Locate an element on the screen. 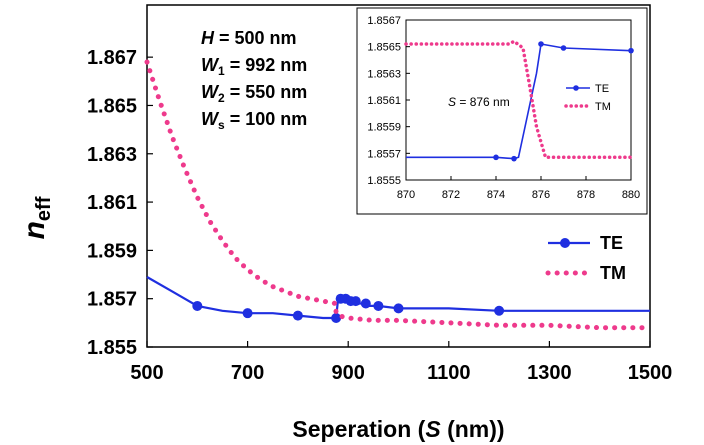  inset-annotation: S = 876 nm is located at coordinates (479, 102).